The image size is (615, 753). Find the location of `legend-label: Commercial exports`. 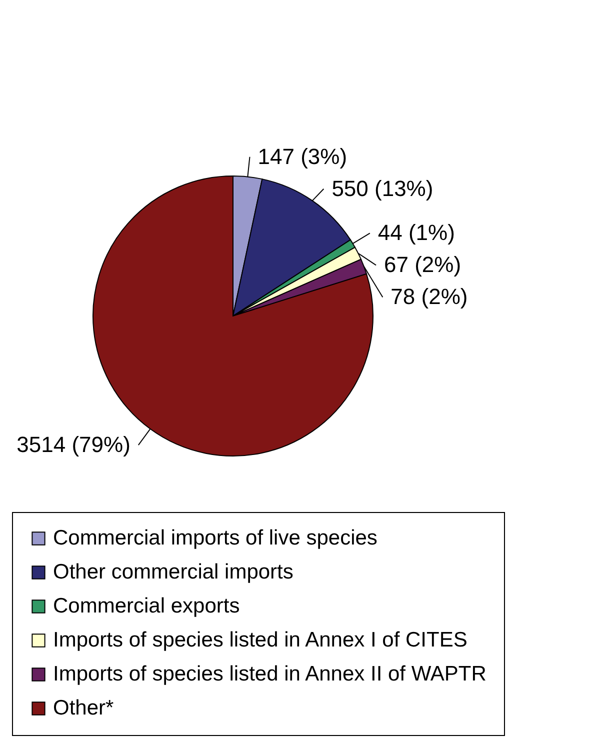

legend-label: Commercial exports is located at coordinates (146, 606).